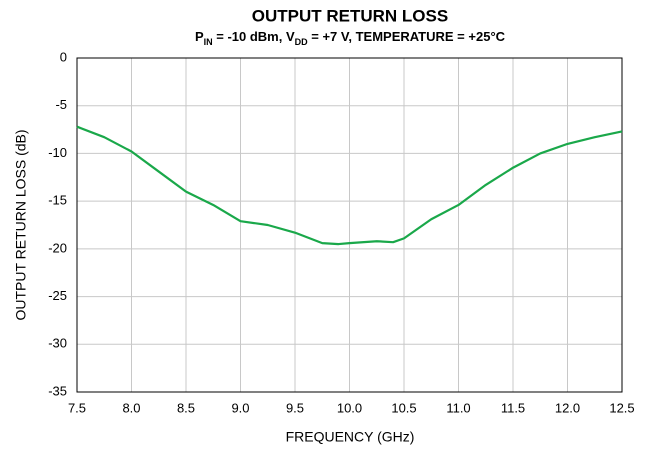 The width and height of the screenshot is (655, 455). What do you see at coordinates (61, 104) in the screenshot?
I see `y-tick-label: -5` at bounding box center [61, 104].